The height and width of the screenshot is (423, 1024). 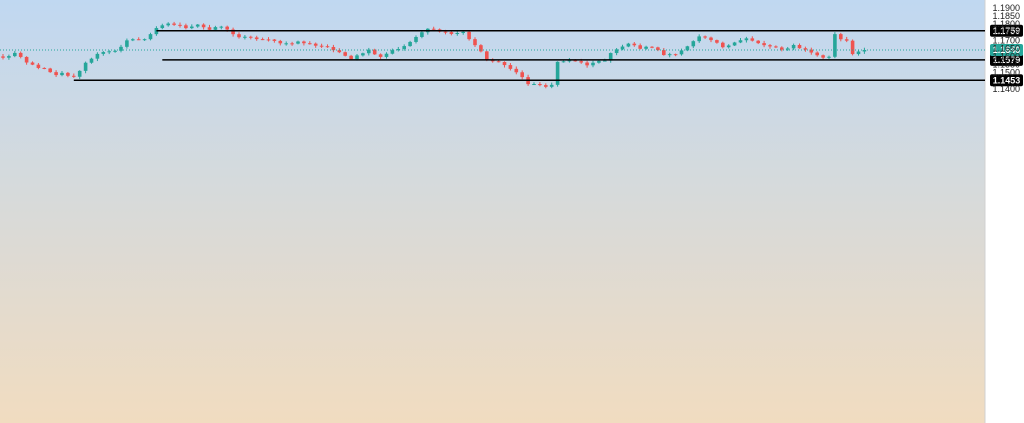 I want to click on current-price-label: 1.1640, so click(x=1007, y=50).